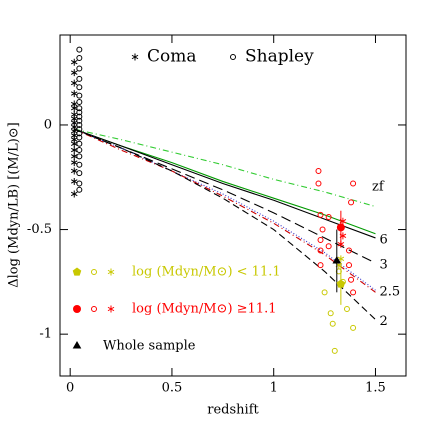 This screenshot has height=440, width=436. Describe the element at coordinates (149, 346) in the screenshot. I see `legend-label: Whole sample` at that location.